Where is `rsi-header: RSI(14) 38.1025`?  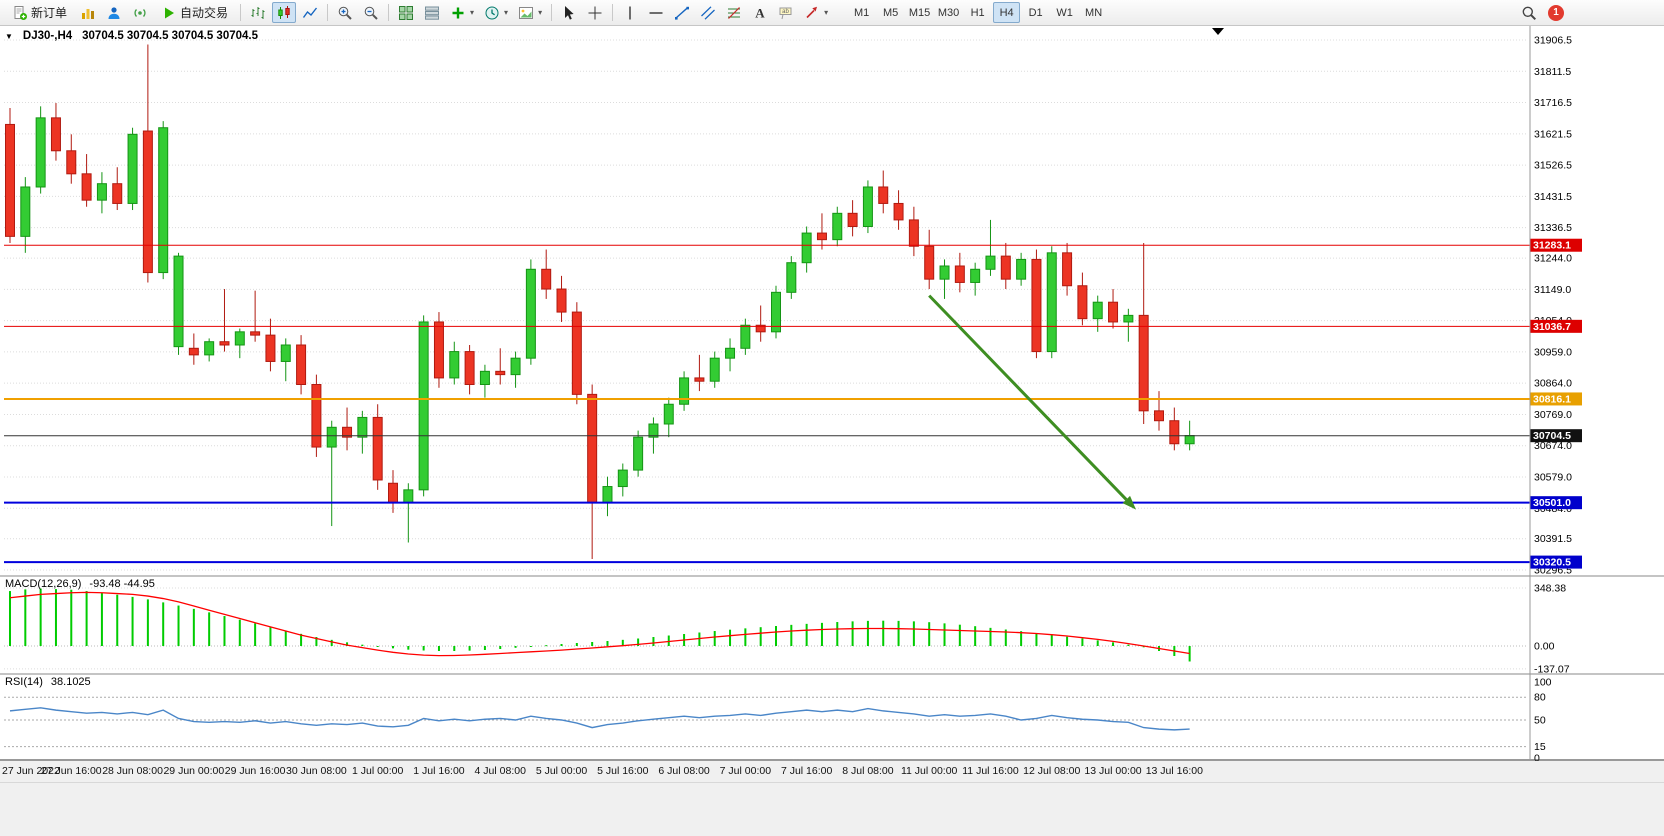 rsi-header: RSI(14) 38.1025 is located at coordinates (48, 682).